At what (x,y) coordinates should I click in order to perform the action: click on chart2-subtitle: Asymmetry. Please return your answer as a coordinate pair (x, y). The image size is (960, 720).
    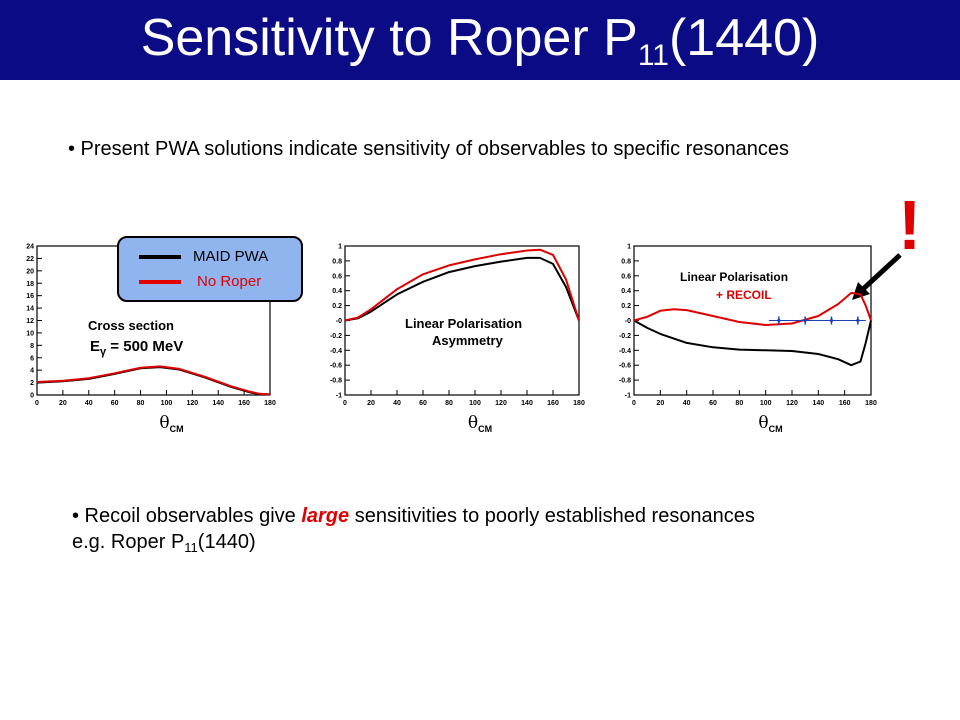
    Looking at the image, I should click on (467, 340).